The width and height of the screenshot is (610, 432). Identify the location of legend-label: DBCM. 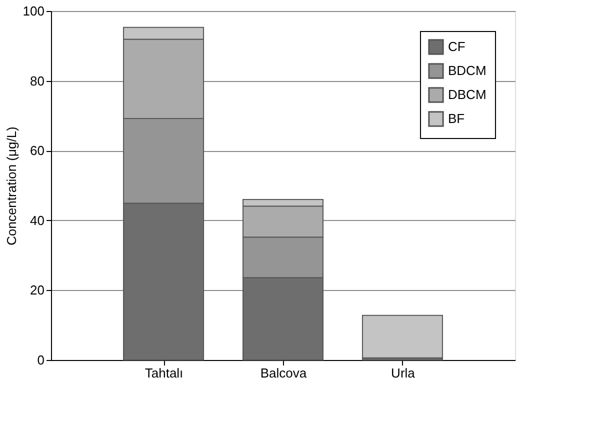
(467, 94).